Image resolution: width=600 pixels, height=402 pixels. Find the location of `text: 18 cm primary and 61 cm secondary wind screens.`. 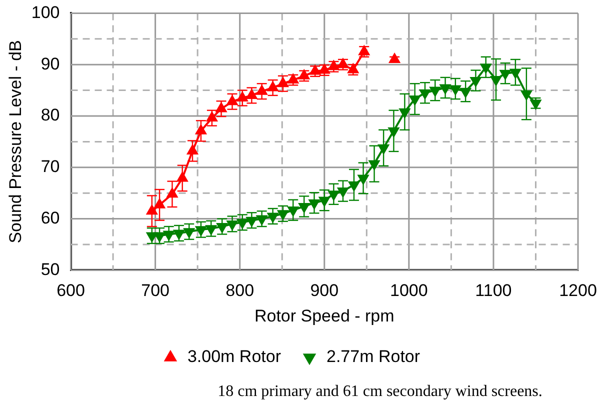

text: 18 cm primary and 61 cm secondary wind screens. is located at coordinates (380, 391).